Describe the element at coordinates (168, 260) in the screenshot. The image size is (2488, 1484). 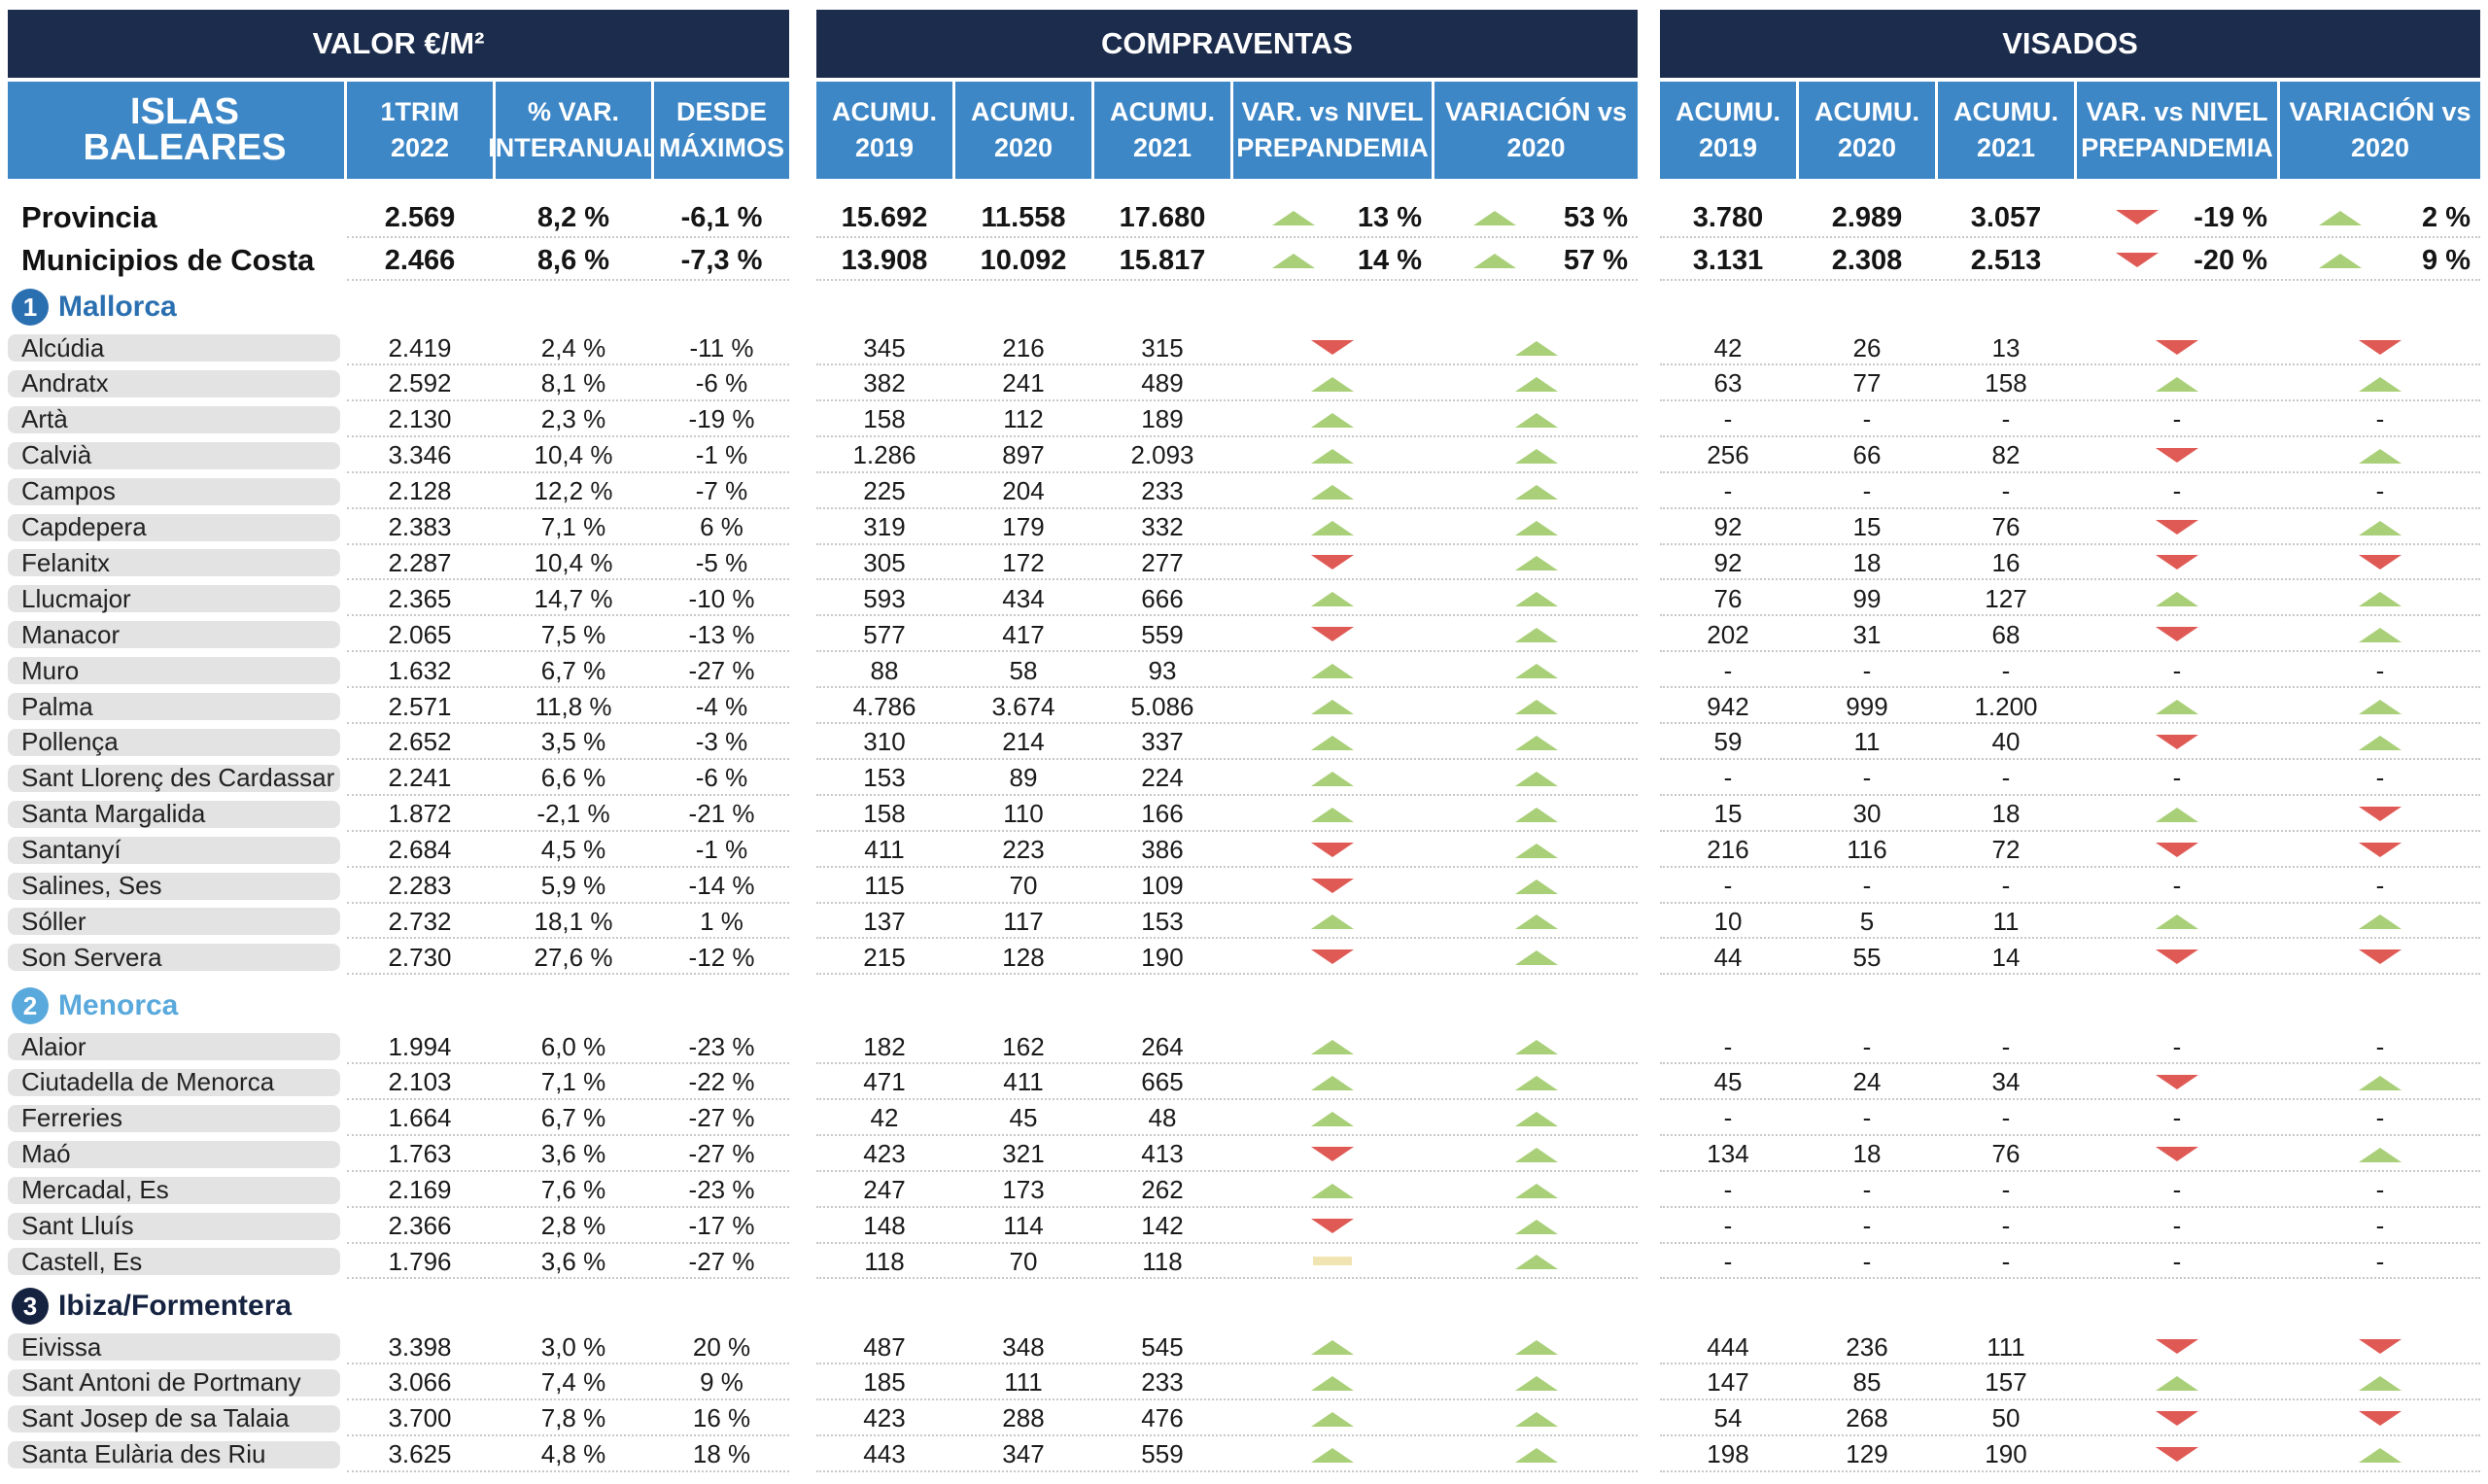
I see `summary-row-name: Municipios de Costa` at that location.